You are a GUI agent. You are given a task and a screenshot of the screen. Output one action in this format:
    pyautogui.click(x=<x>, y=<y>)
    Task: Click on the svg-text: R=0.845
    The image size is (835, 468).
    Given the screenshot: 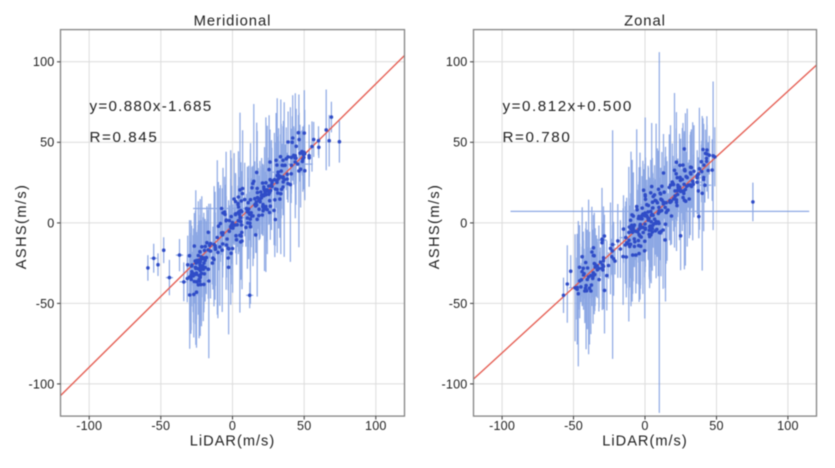 What is the action you would take?
    pyautogui.click(x=124, y=137)
    